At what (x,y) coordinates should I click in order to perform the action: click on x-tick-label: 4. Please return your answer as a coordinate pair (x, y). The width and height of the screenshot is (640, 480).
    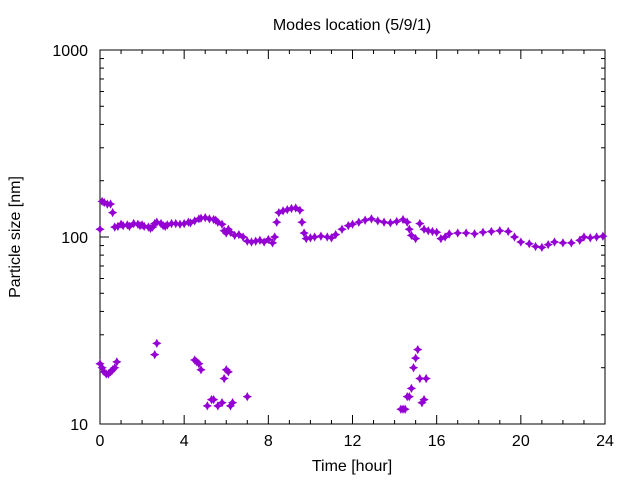
    Looking at the image, I should click on (184, 441).